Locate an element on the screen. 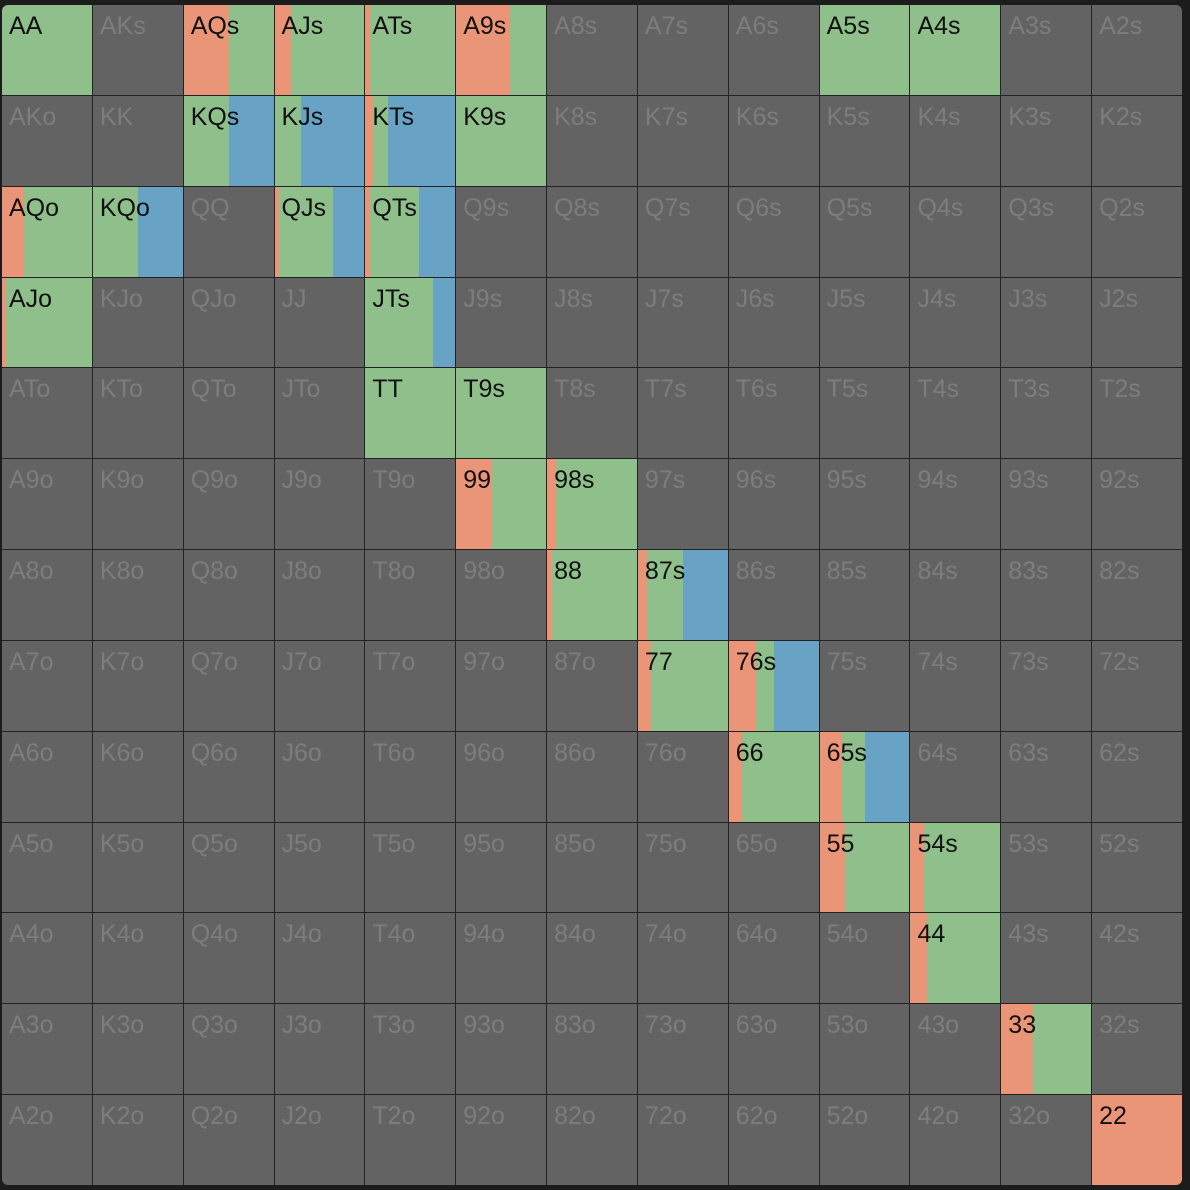 The height and width of the screenshot is (1190, 1190). hand-cell: 92s is located at coordinates (1137, 504).